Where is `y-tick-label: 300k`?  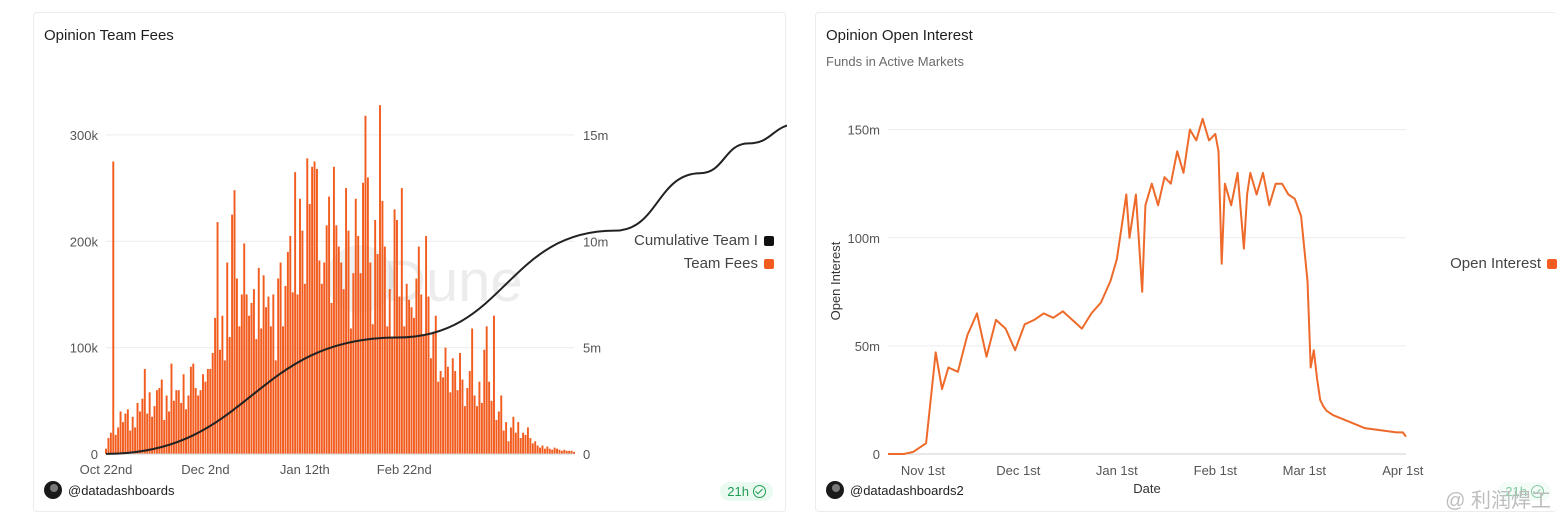
y-tick-label: 300k is located at coordinates (84, 135).